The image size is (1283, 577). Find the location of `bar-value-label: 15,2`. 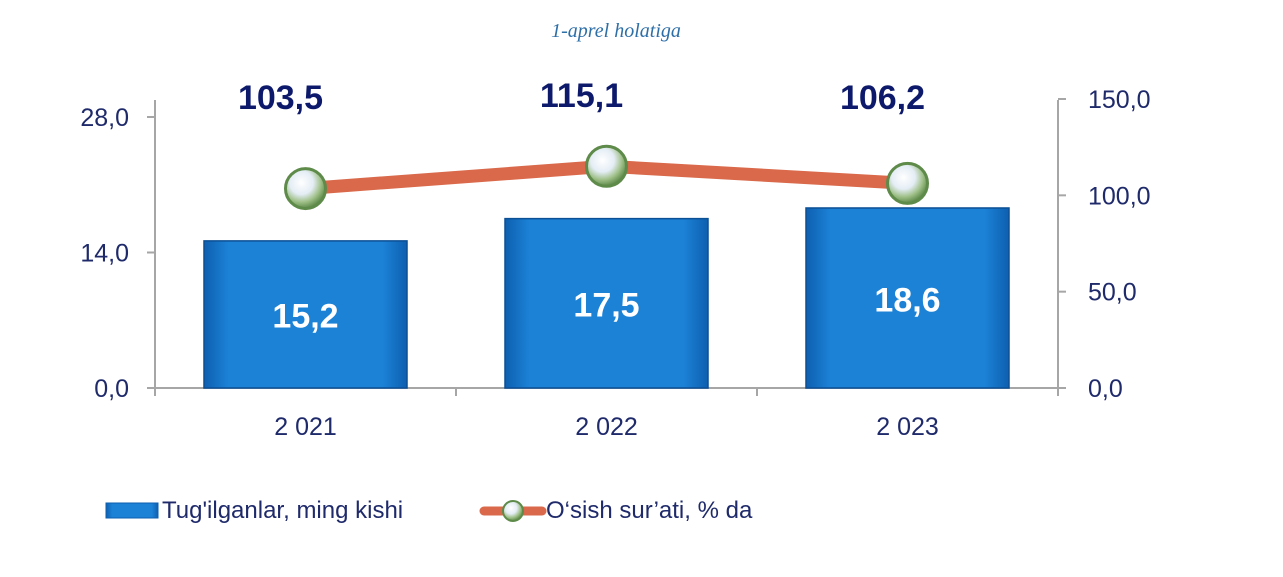

bar-value-label: 15,2 is located at coordinates (305, 316).